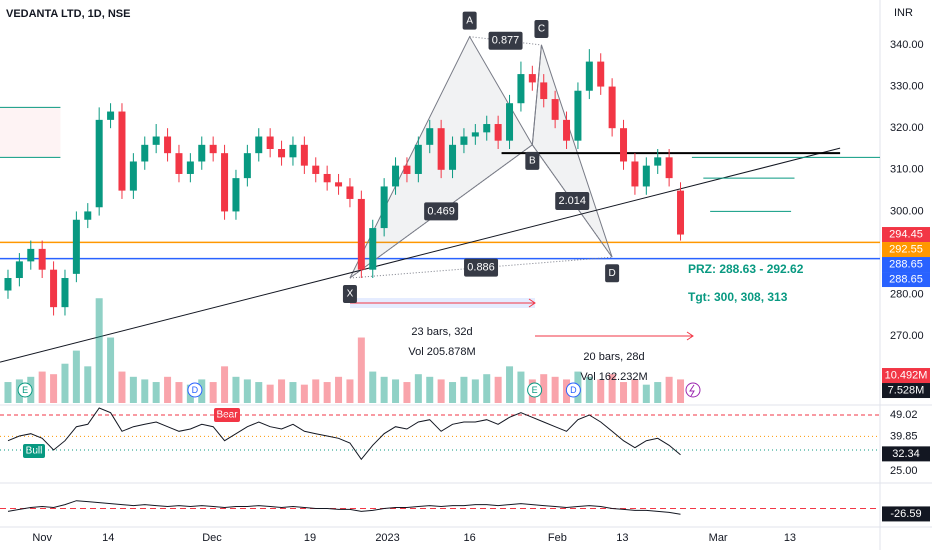 The image size is (932, 550). Describe the element at coordinates (212, 538) in the screenshot. I see `x-tick-label: Dec` at that location.